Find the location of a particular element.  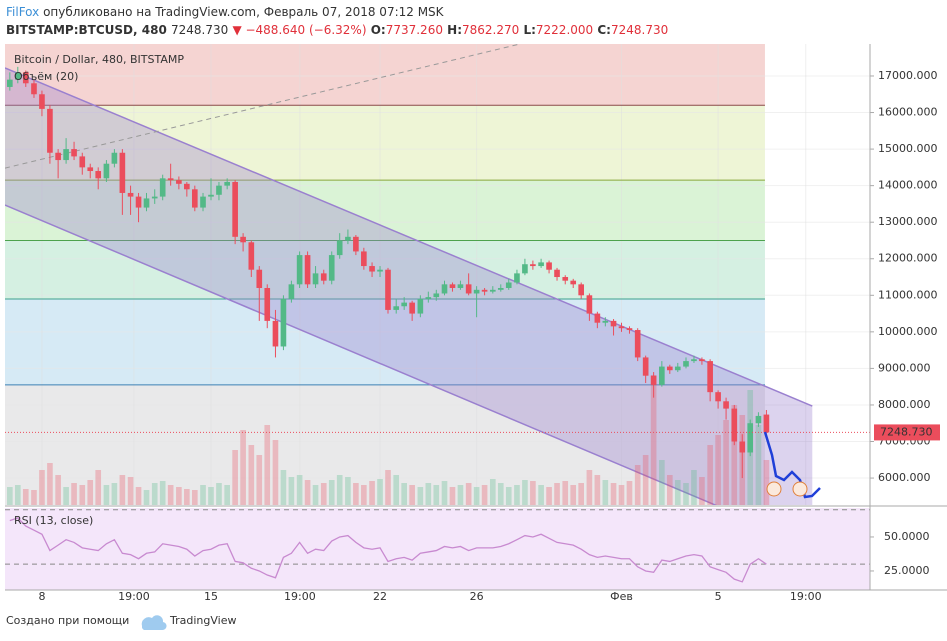

author: FilFox is located at coordinates (22, 12).